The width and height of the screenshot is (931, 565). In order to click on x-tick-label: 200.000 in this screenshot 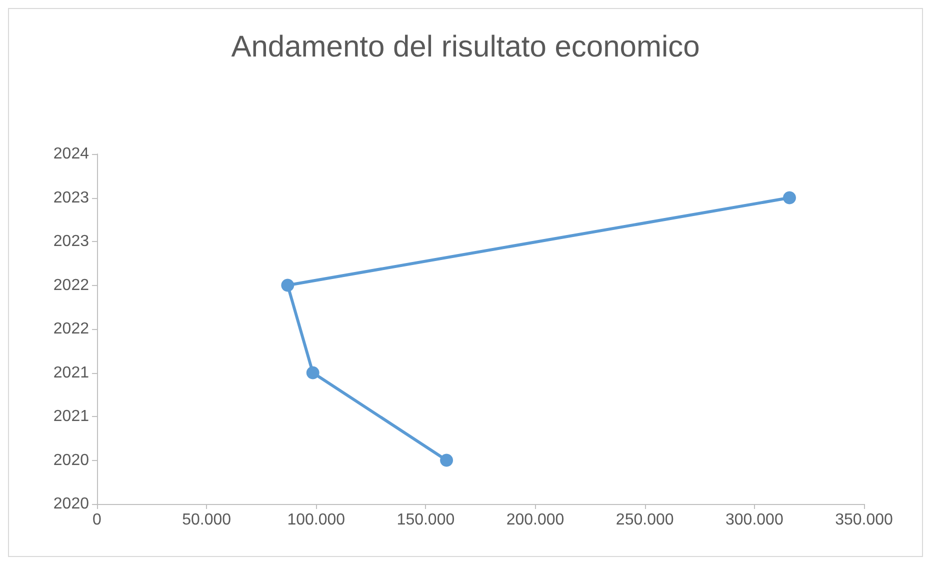, I will do `click(535, 520)`.